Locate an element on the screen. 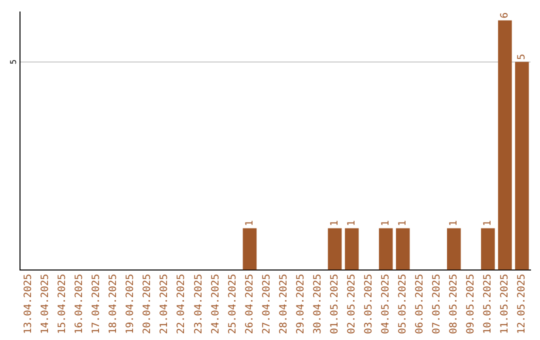 This screenshot has height=340, width=540. x-tick-label: 22.04.2025 is located at coordinates (182, 304).